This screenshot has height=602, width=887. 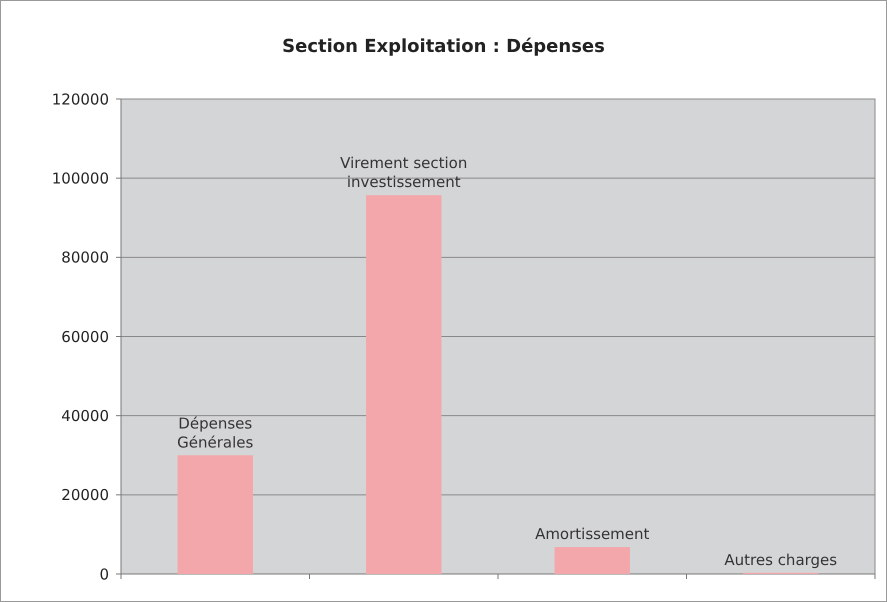 What do you see at coordinates (85, 415) in the screenshot?
I see `y-tick-label: 40000` at bounding box center [85, 415].